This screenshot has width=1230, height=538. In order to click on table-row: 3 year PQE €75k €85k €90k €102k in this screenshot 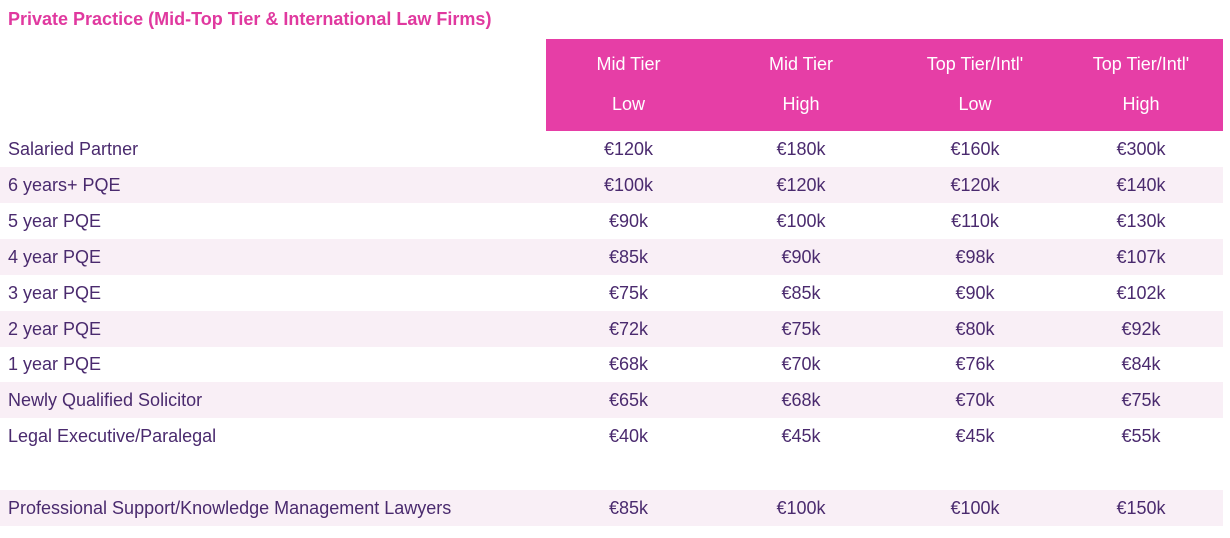, I will do `click(611, 293)`.